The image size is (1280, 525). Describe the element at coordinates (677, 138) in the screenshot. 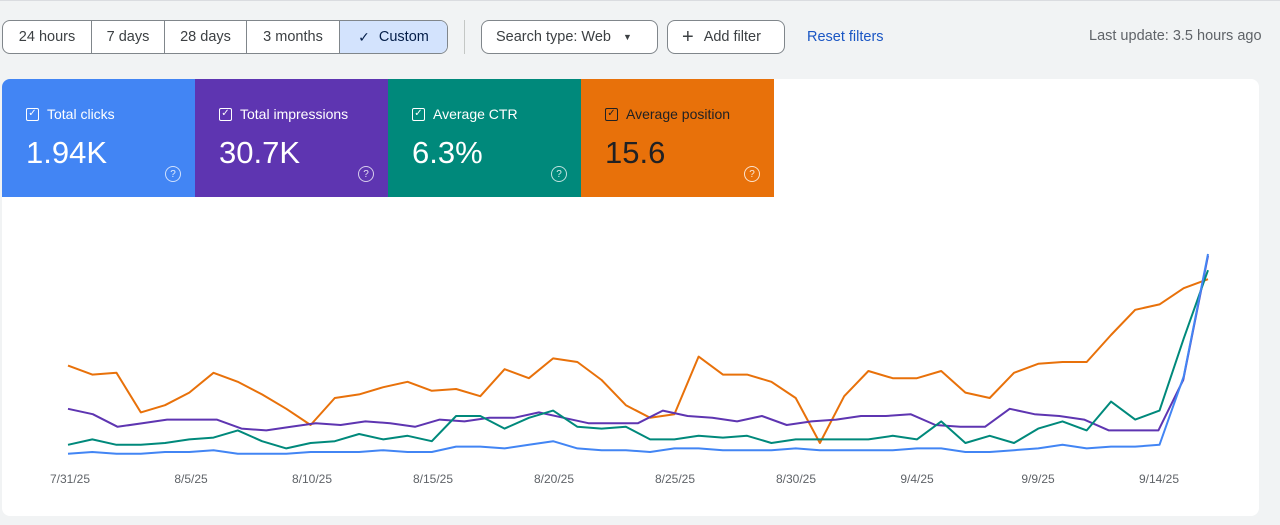

I see `metric-tile-average-position: ✓ Average position 15.6?` at that location.